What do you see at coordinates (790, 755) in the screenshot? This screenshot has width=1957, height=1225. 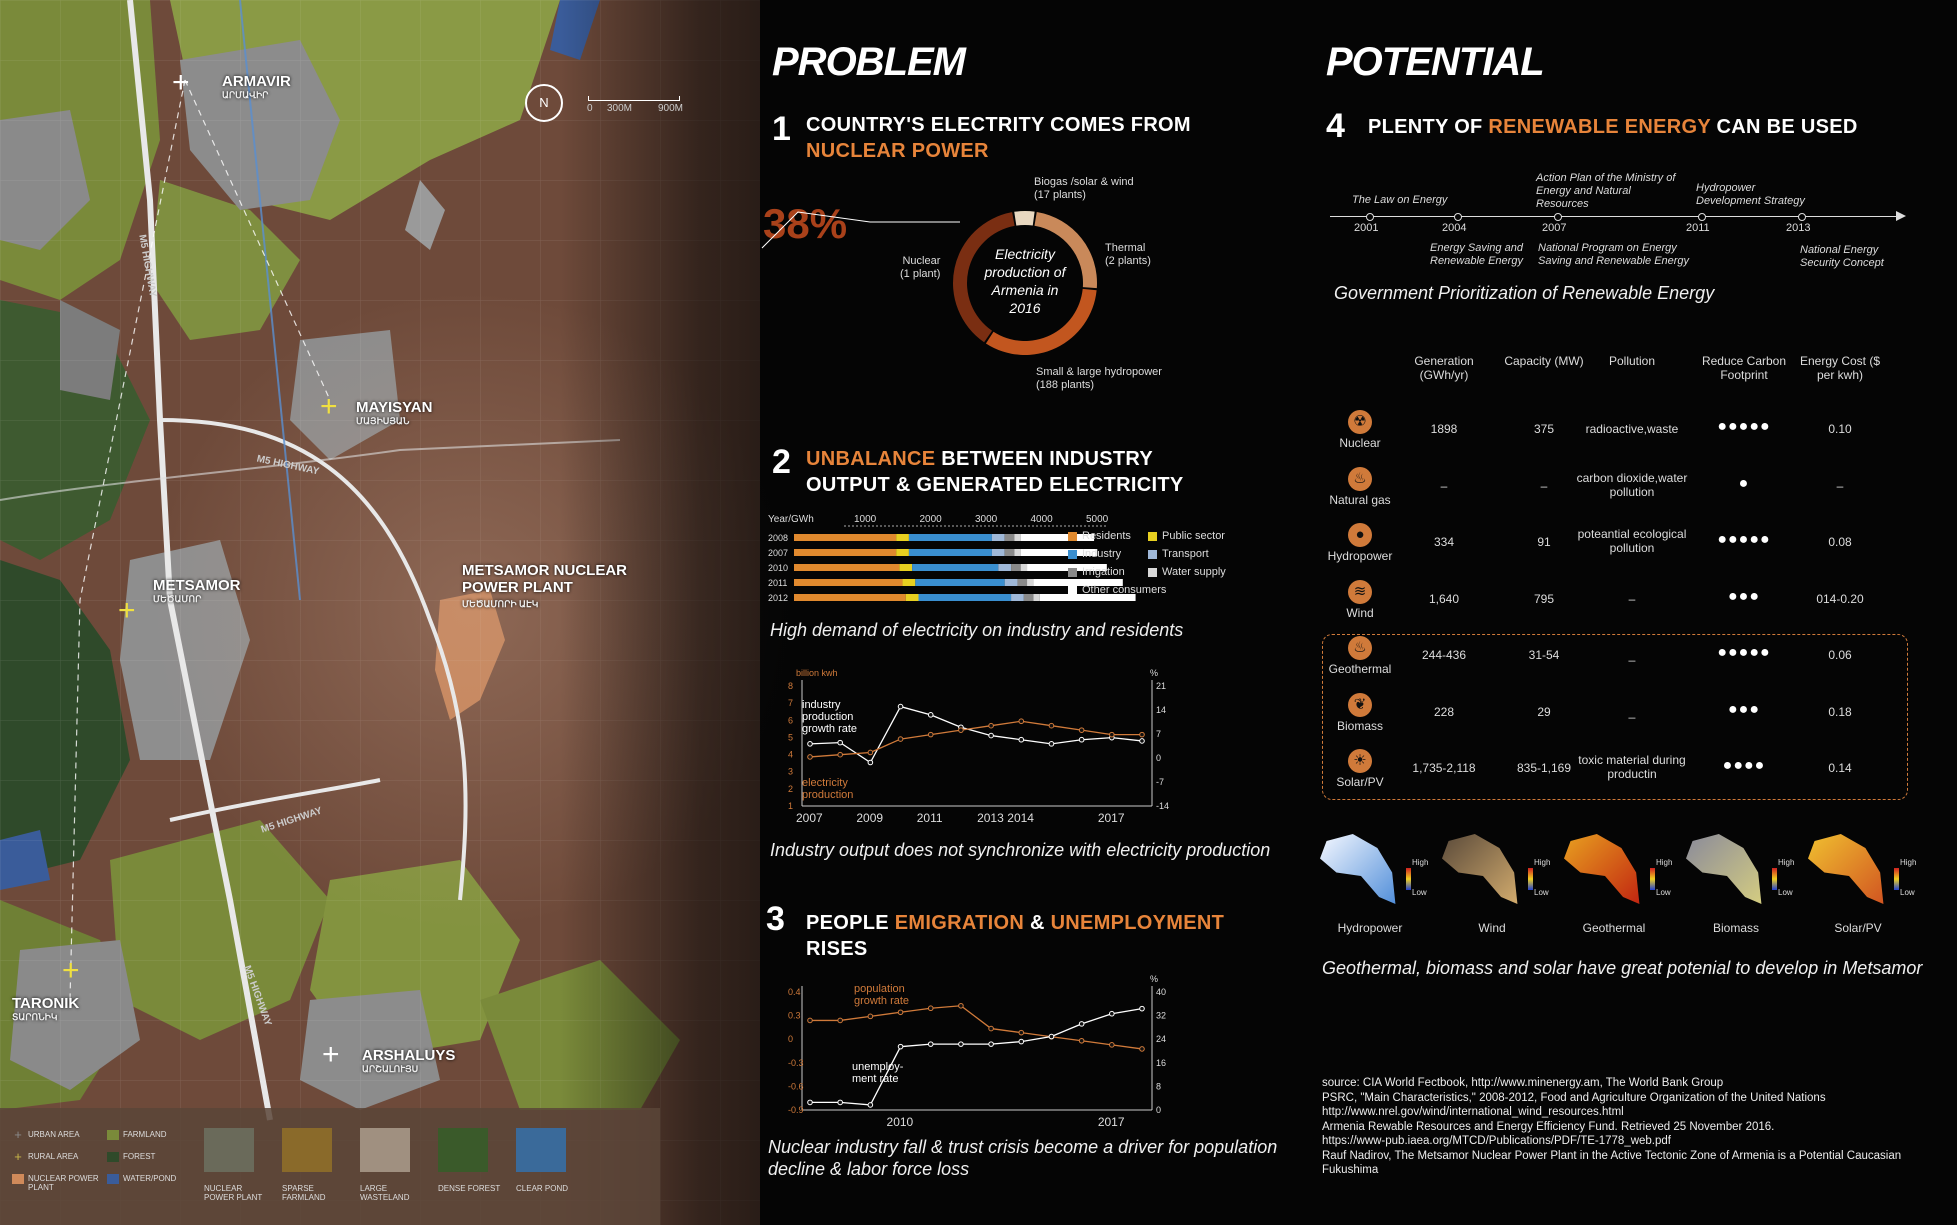 I see `y-tick-label: 4` at bounding box center [790, 755].